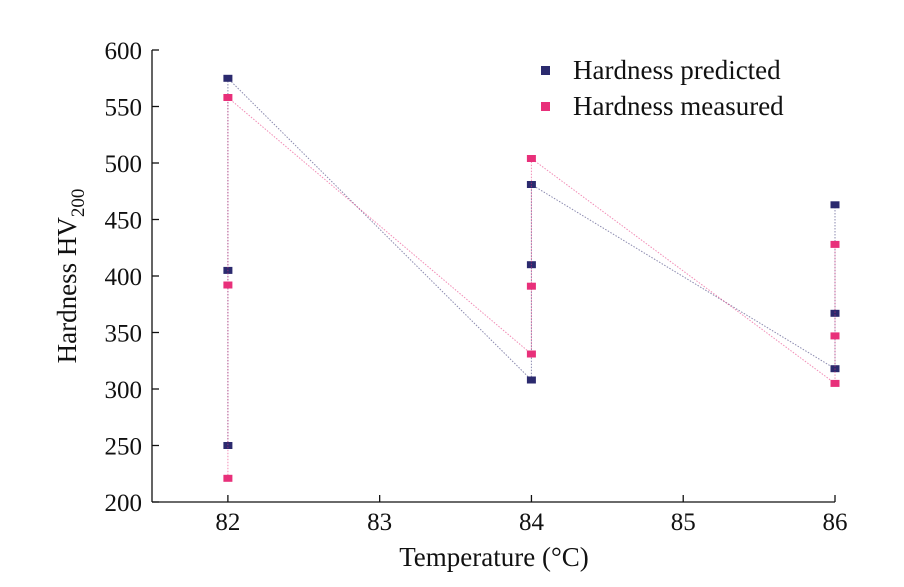 The height and width of the screenshot is (587, 904). I want to click on y-tick-label-250: 250, so click(124, 447).